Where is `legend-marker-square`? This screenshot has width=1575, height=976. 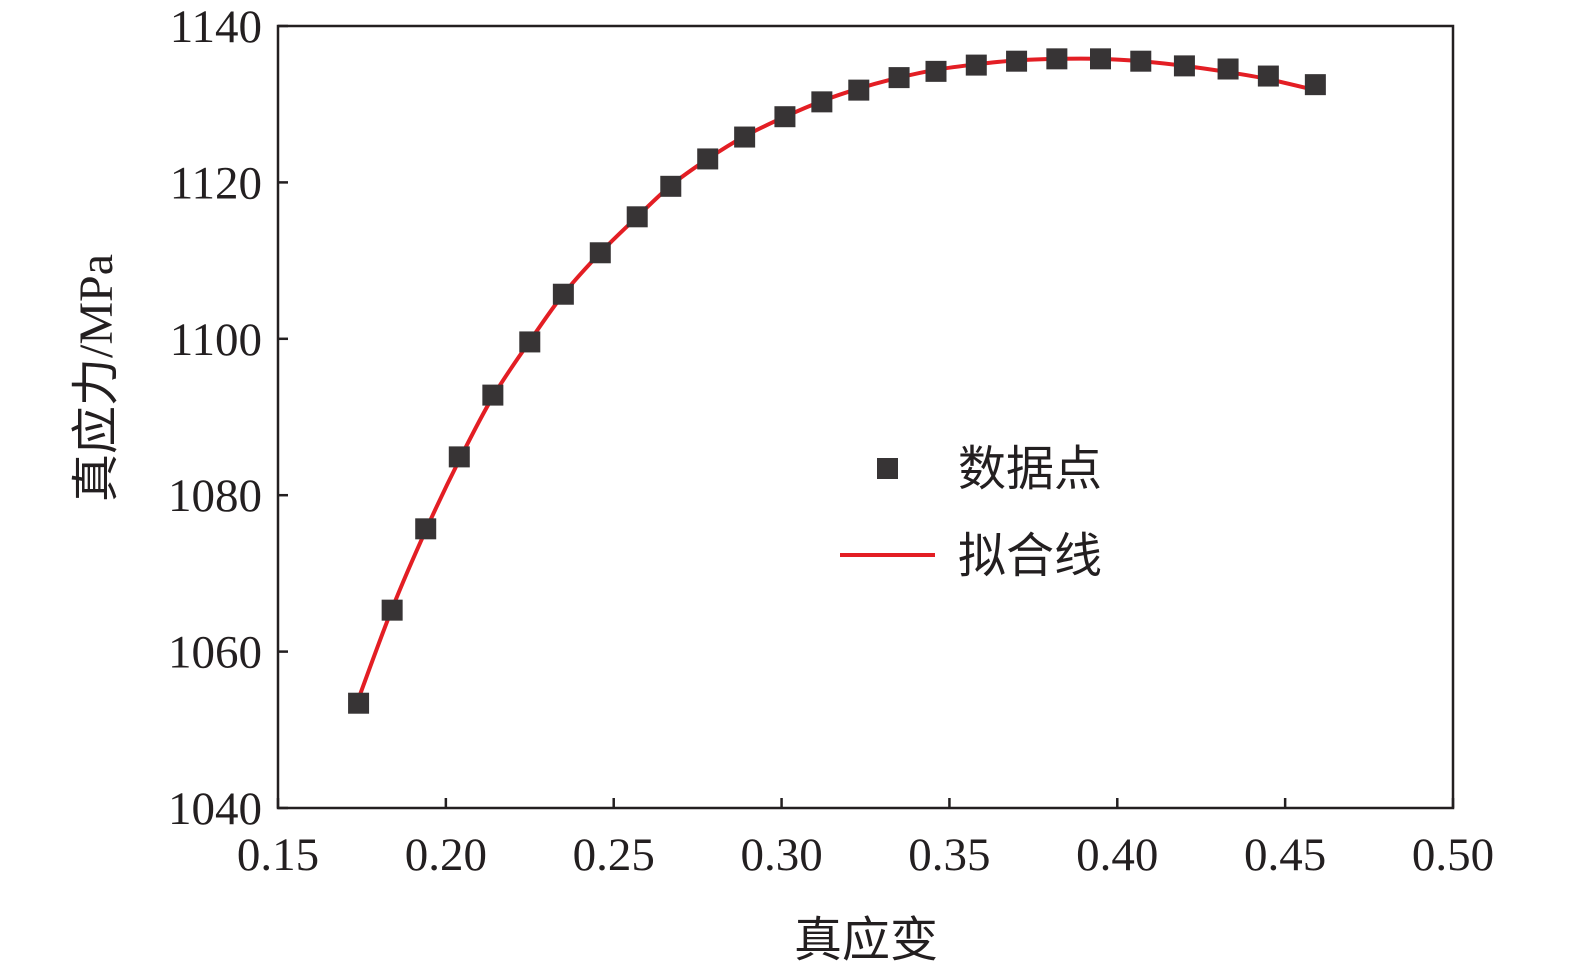 legend-marker-square is located at coordinates (887, 468).